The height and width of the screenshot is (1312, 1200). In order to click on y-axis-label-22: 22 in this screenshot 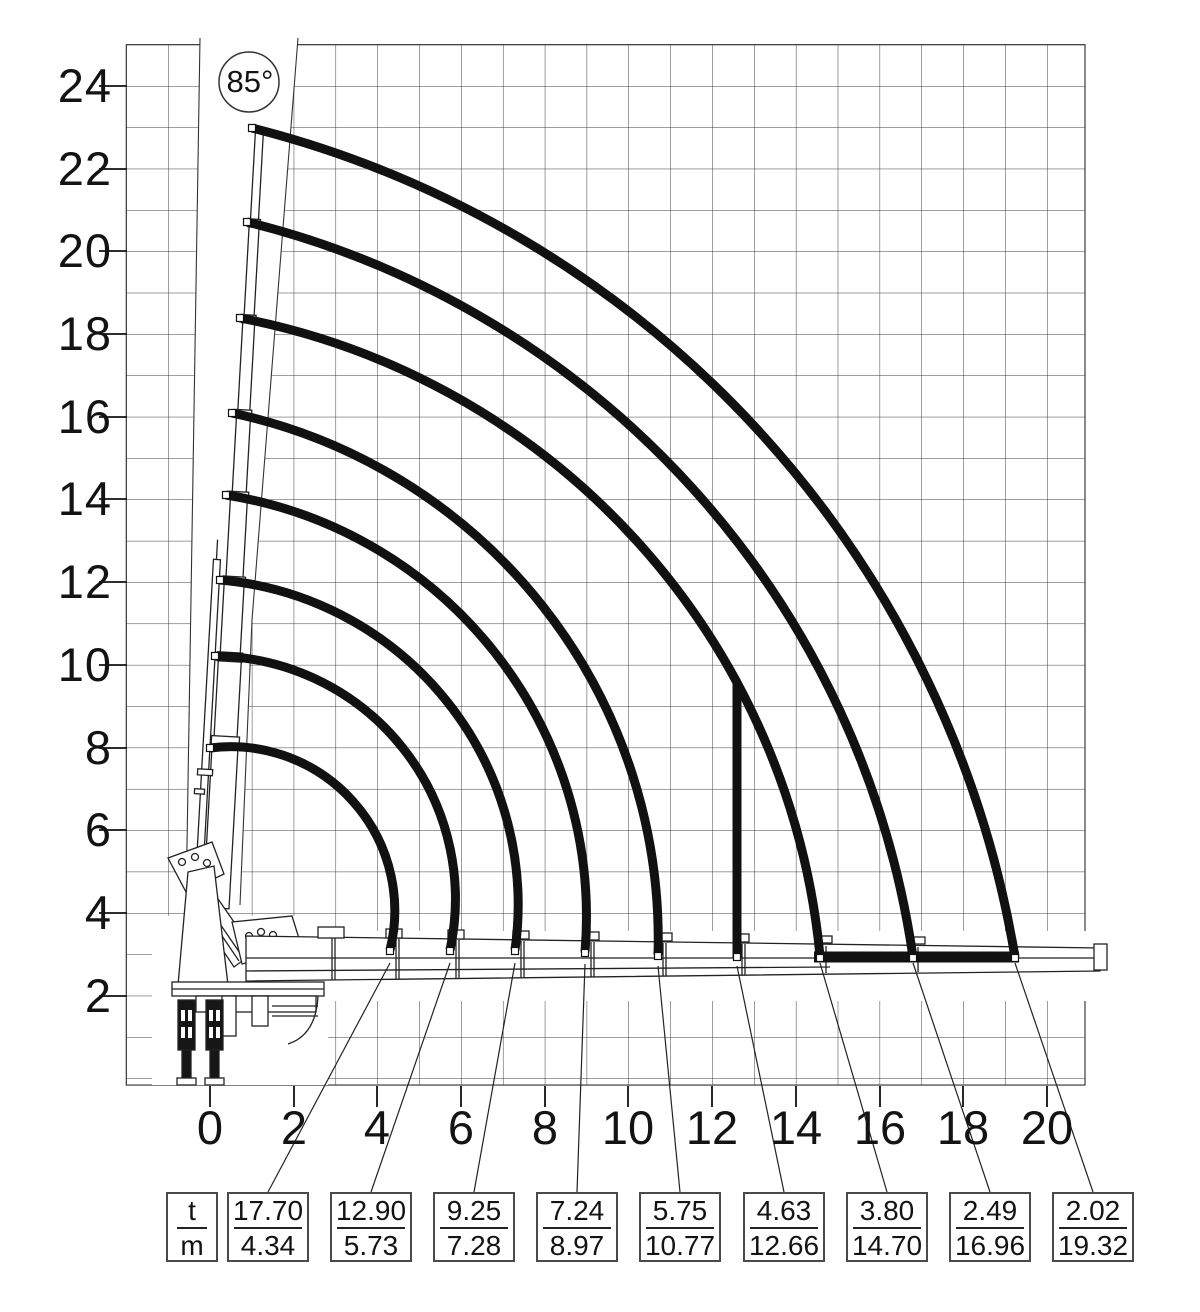, I will do `click(84, 168)`.